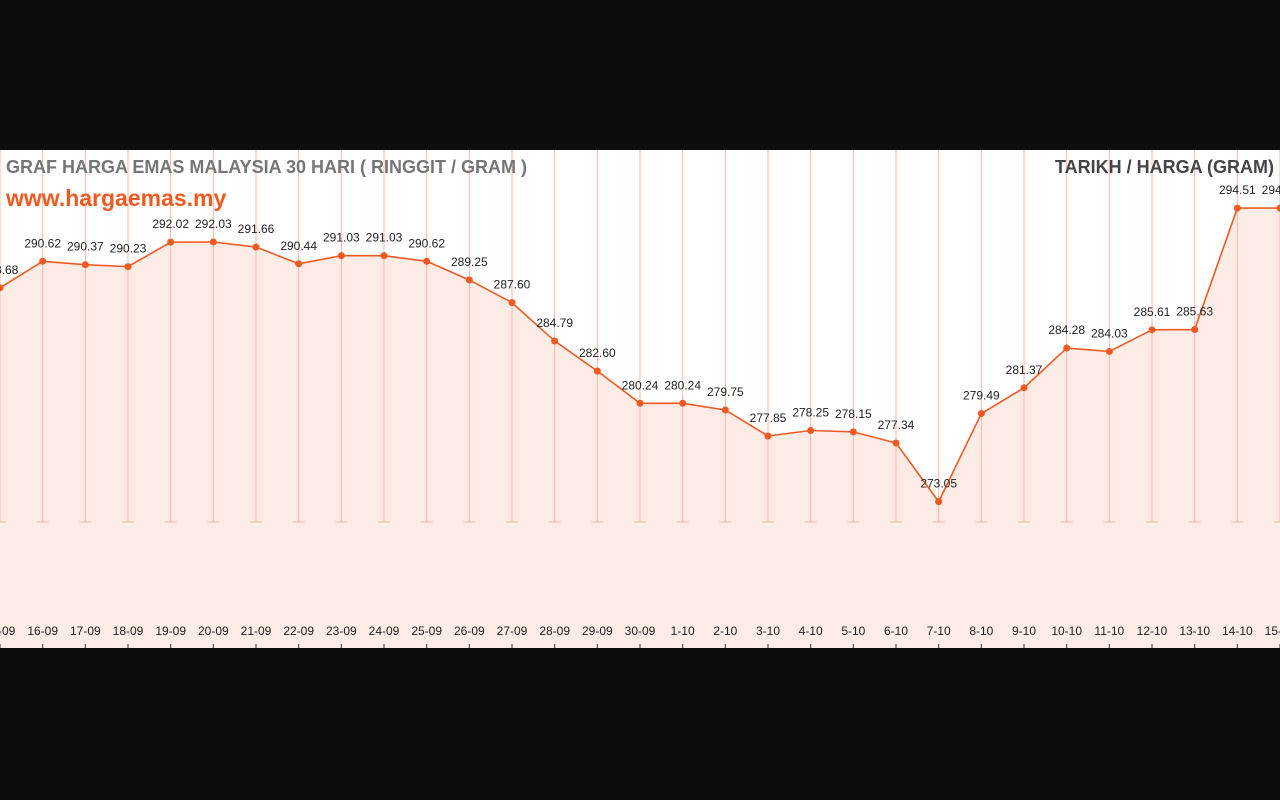 The height and width of the screenshot is (800, 1280). What do you see at coordinates (683, 631) in the screenshot?
I see `x-tick-label: 1-10` at bounding box center [683, 631].